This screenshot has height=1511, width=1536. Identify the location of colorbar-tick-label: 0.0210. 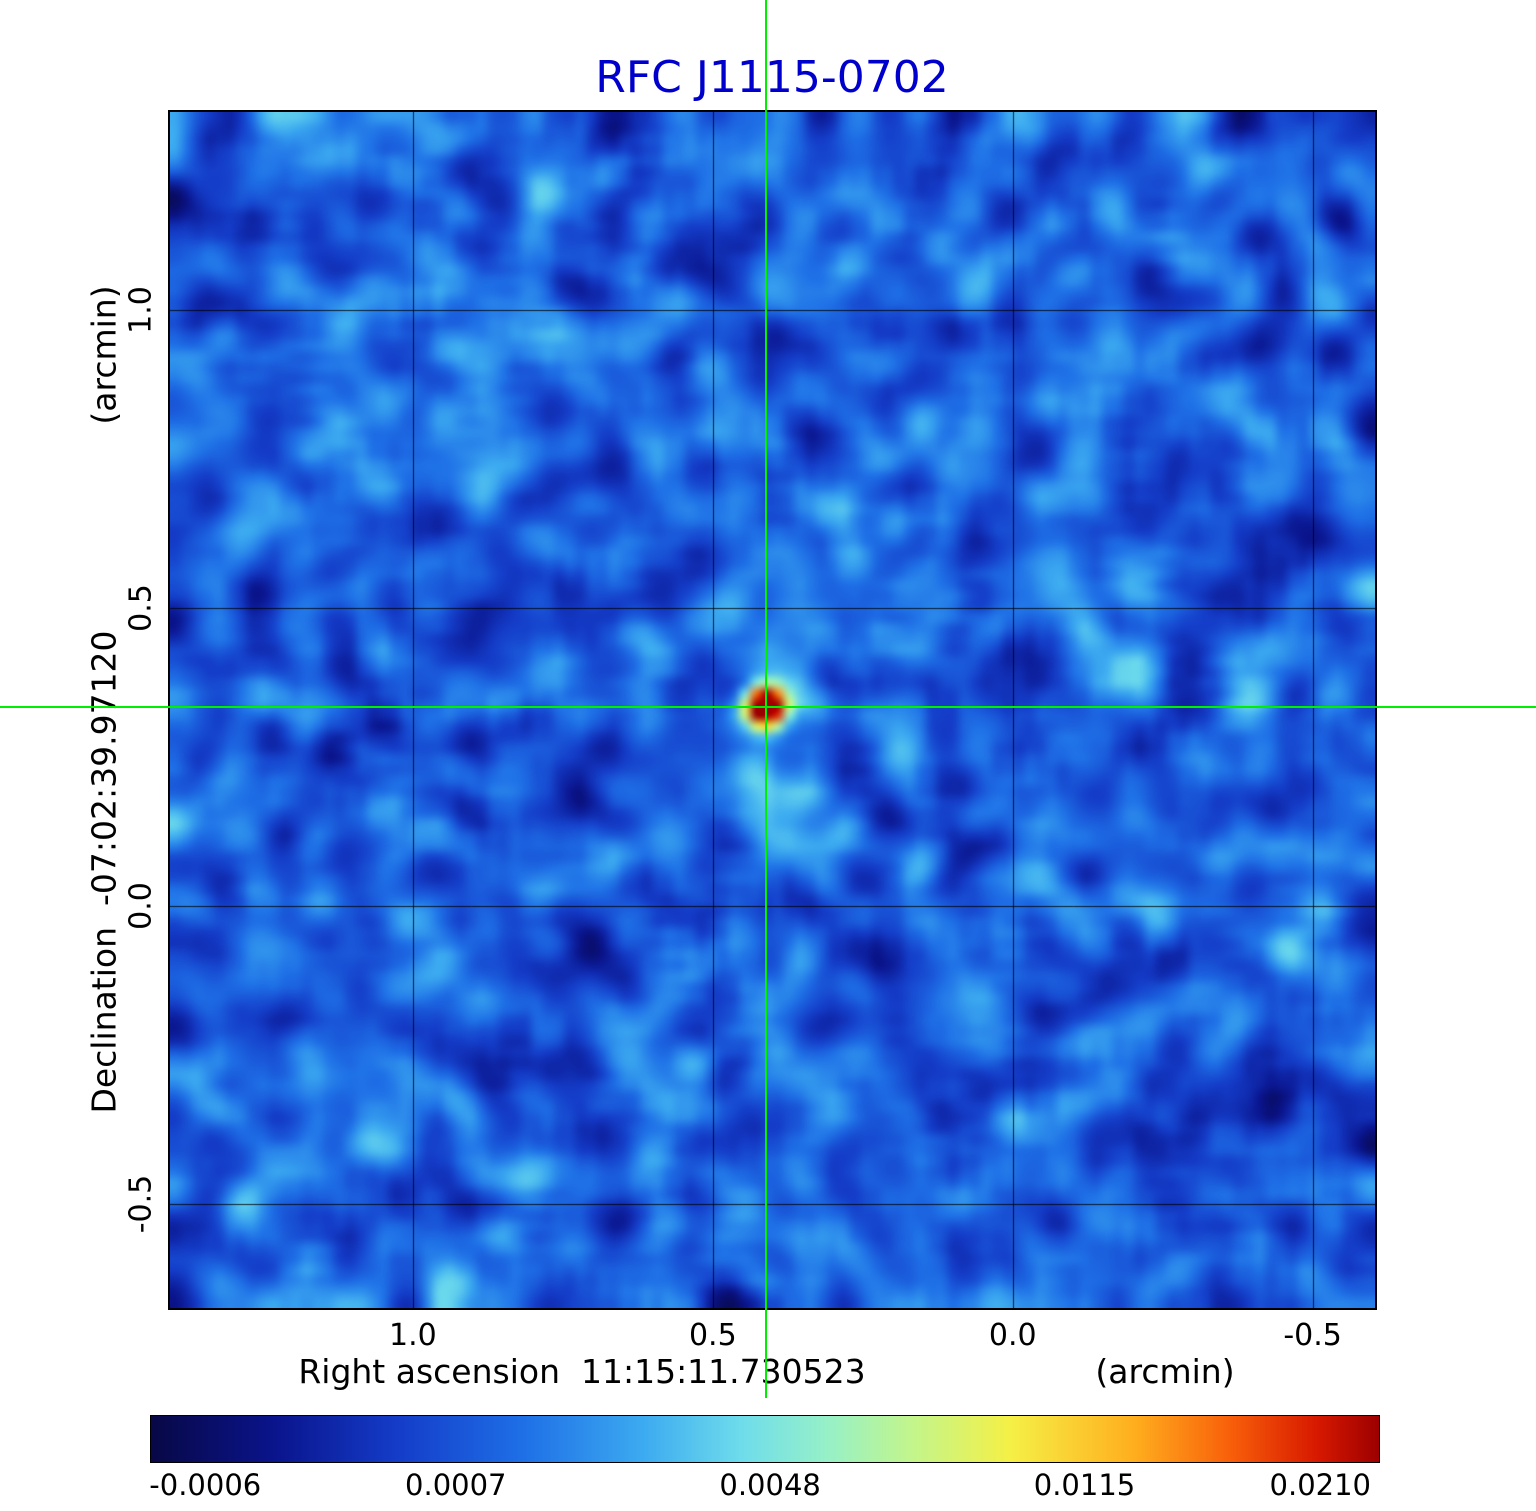
(1320, 1485).